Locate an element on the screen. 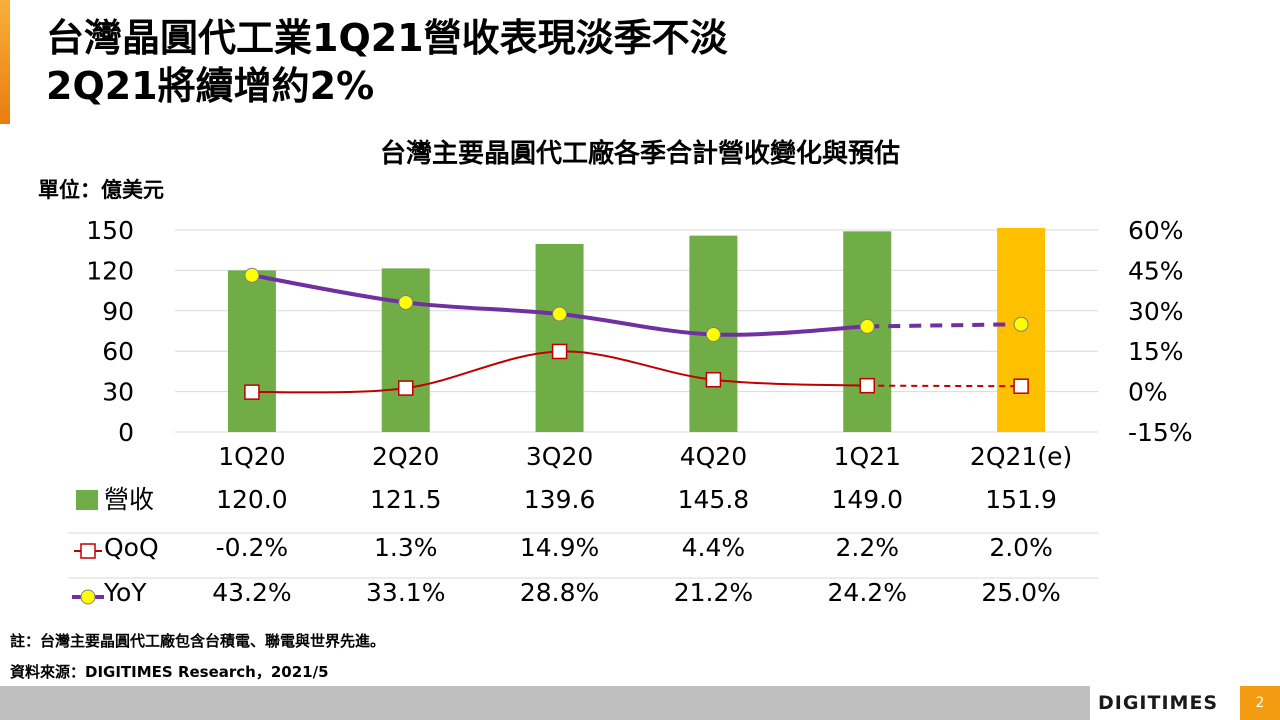 The width and height of the screenshot is (1280, 720). data-label: 121.5 is located at coordinates (406, 499).